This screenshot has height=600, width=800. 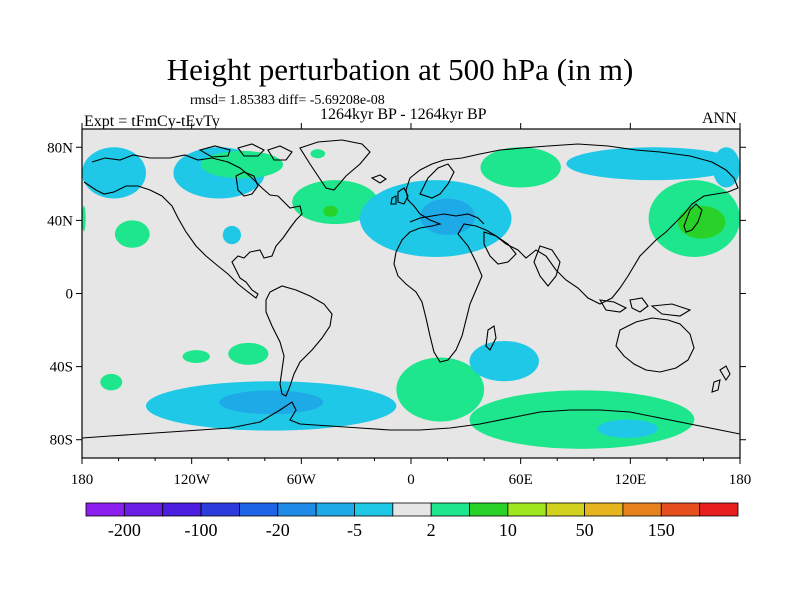 What do you see at coordinates (335, 202) in the screenshot?
I see `anomaly-north-atlantic-positive` at bounding box center [335, 202].